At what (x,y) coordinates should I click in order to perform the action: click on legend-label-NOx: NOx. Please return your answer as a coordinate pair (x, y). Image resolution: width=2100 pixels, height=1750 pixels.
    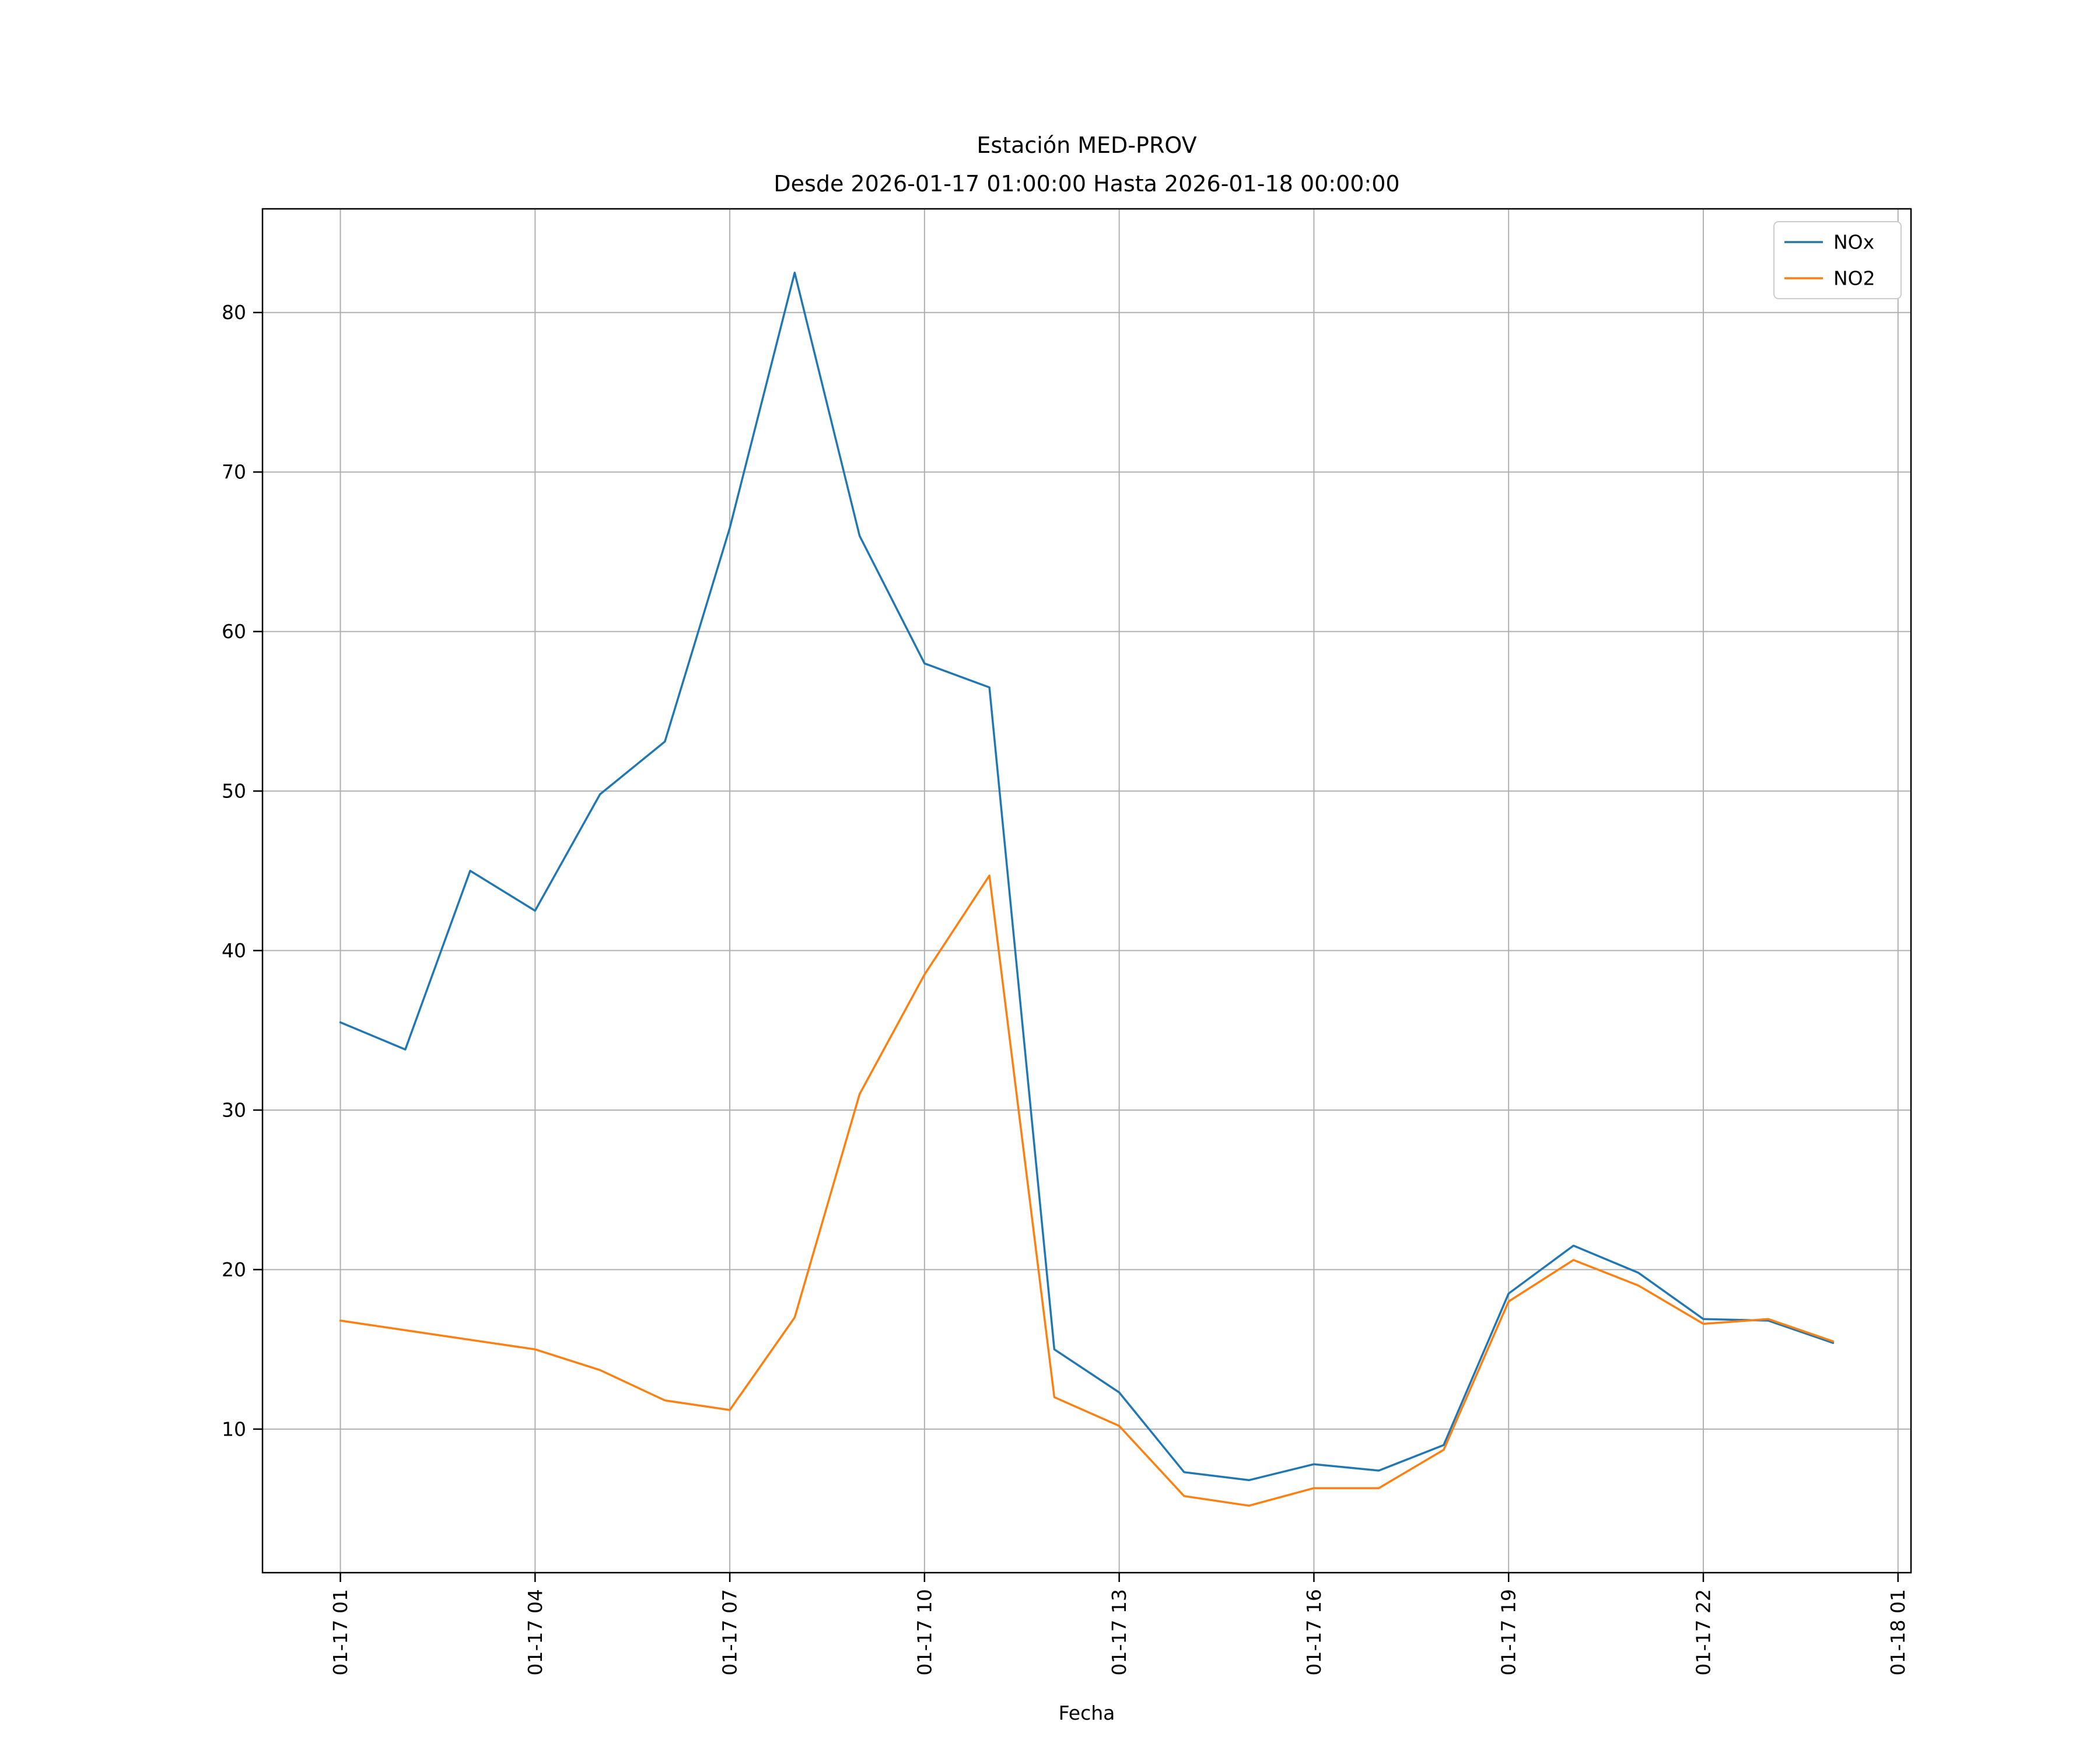
    Looking at the image, I should click on (1853, 242).